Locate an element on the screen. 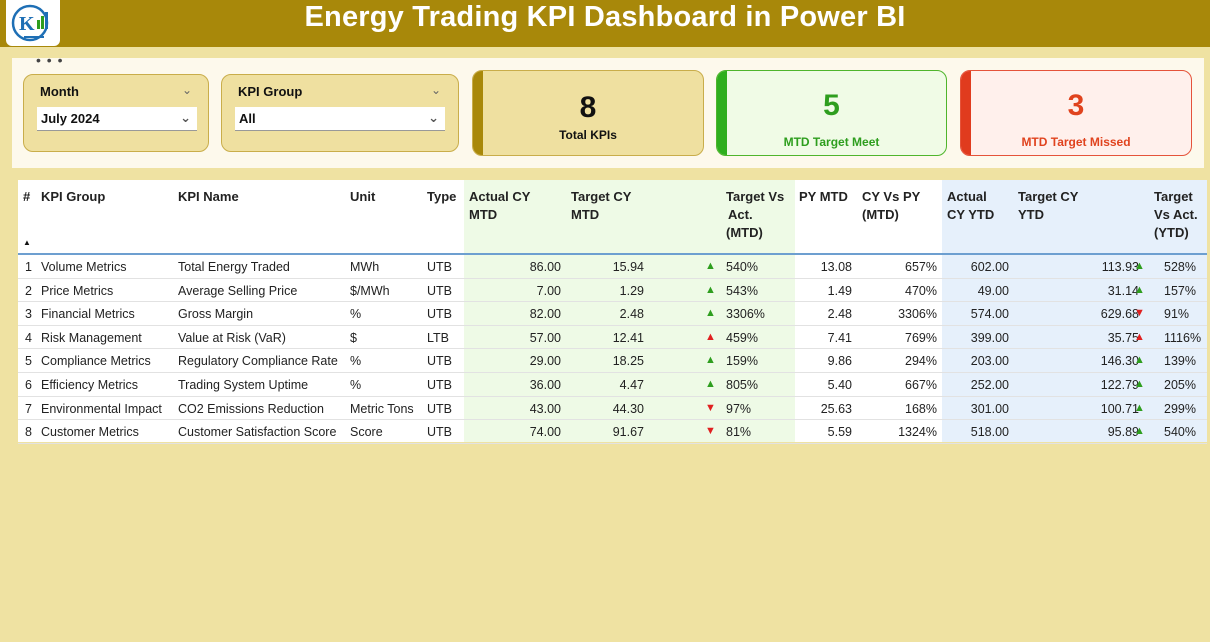  cell-tgt-ytd: 113.93 is located at coordinates (1120, 267).